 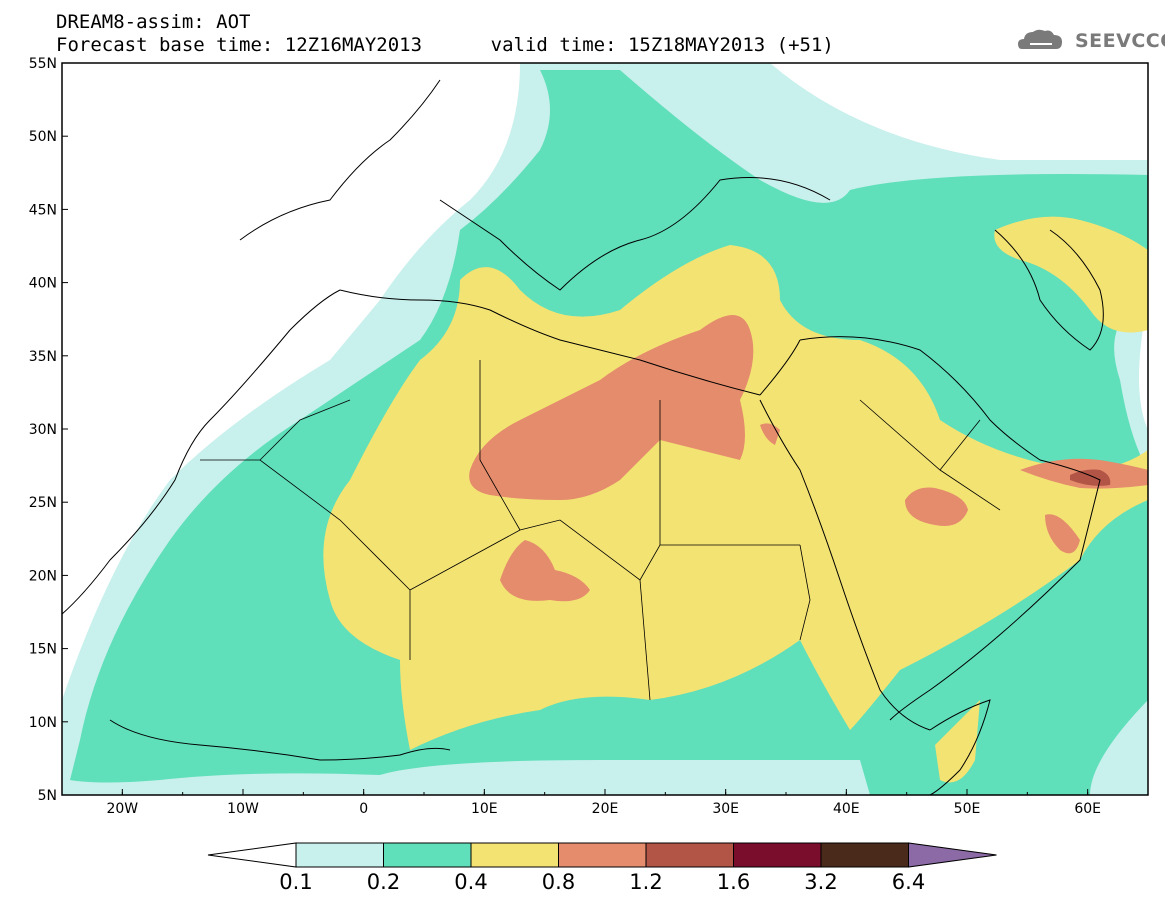 What do you see at coordinates (43, 64) in the screenshot?
I see `lat-label: 55N` at bounding box center [43, 64].